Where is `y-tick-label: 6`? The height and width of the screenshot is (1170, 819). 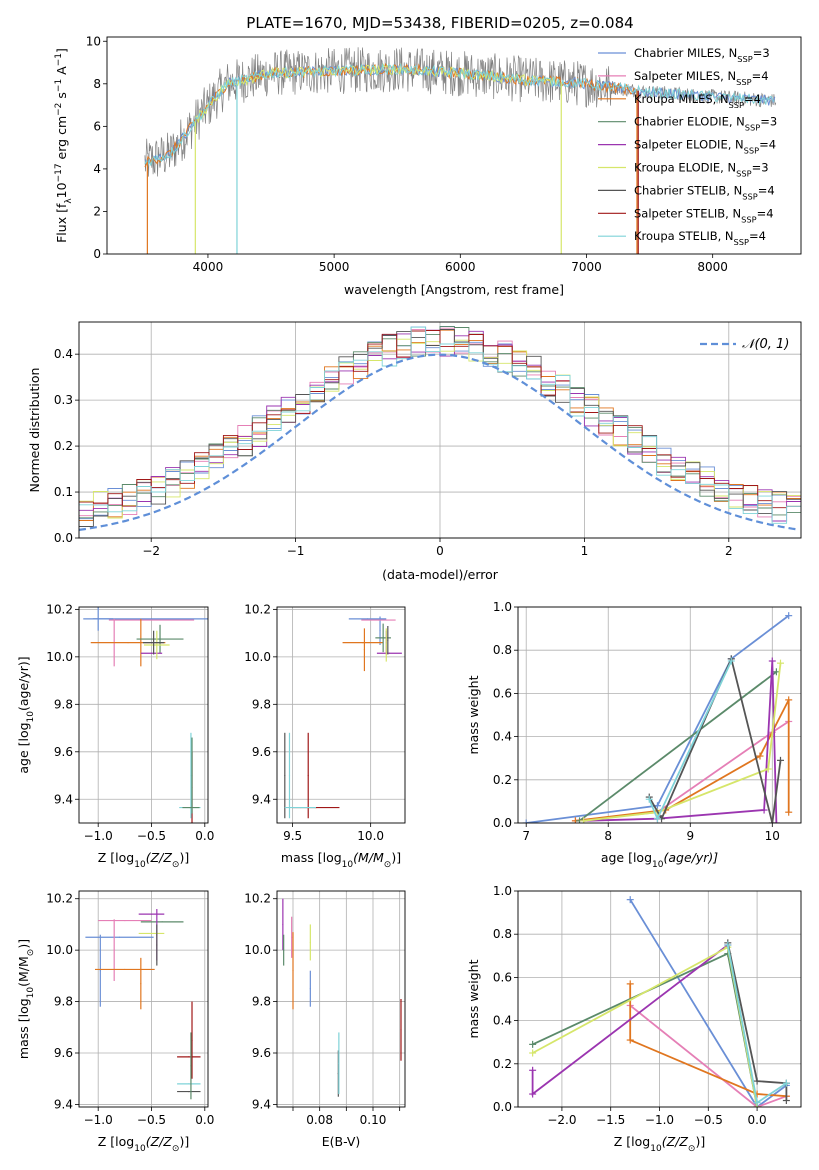
y-tick-label: 6 is located at coordinates (97, 126).